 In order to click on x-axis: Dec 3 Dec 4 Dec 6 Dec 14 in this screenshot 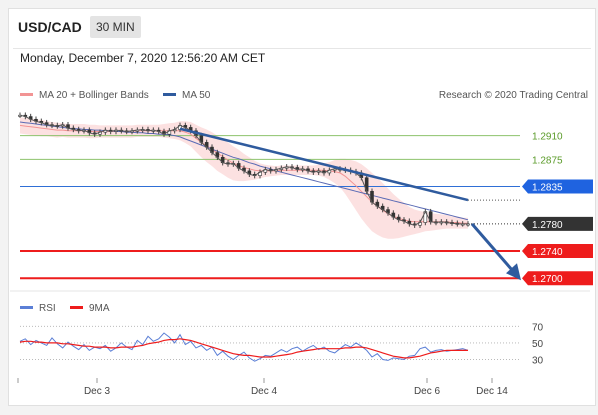, I will do `click(262, 387)`.